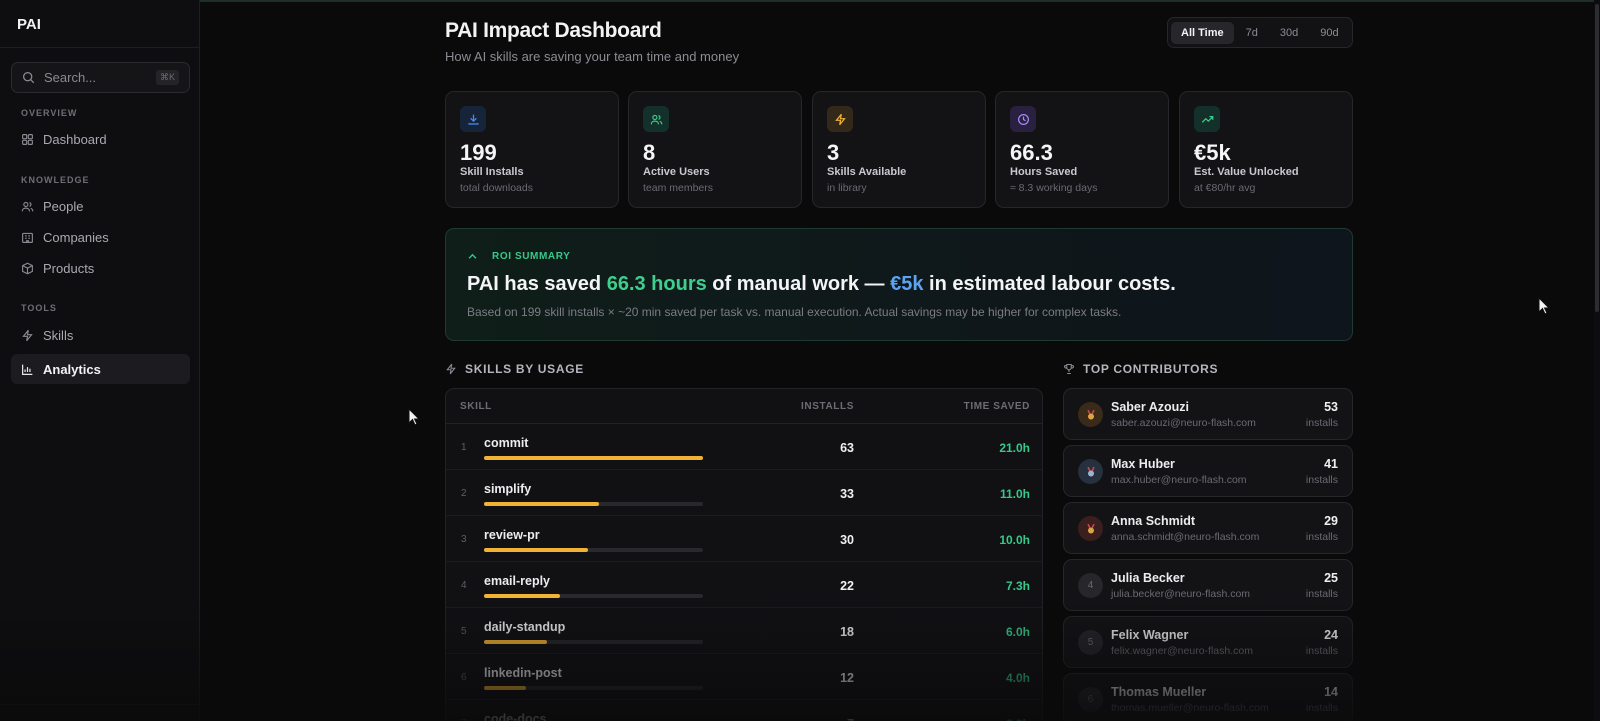 This screenshot has height=721, width=1600. Describe the element at coordinates (847, 586) in the screenshot. I see `row-installs: 22` at that location.